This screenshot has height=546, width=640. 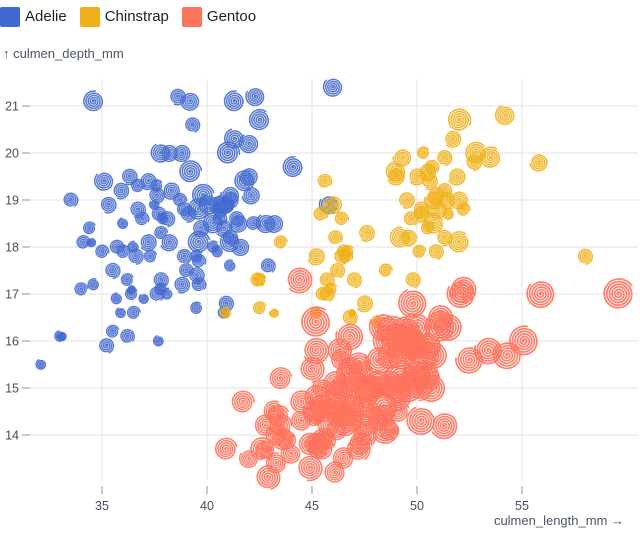 I want to click on y-tick-label: 16, so click(x=12, y=342).